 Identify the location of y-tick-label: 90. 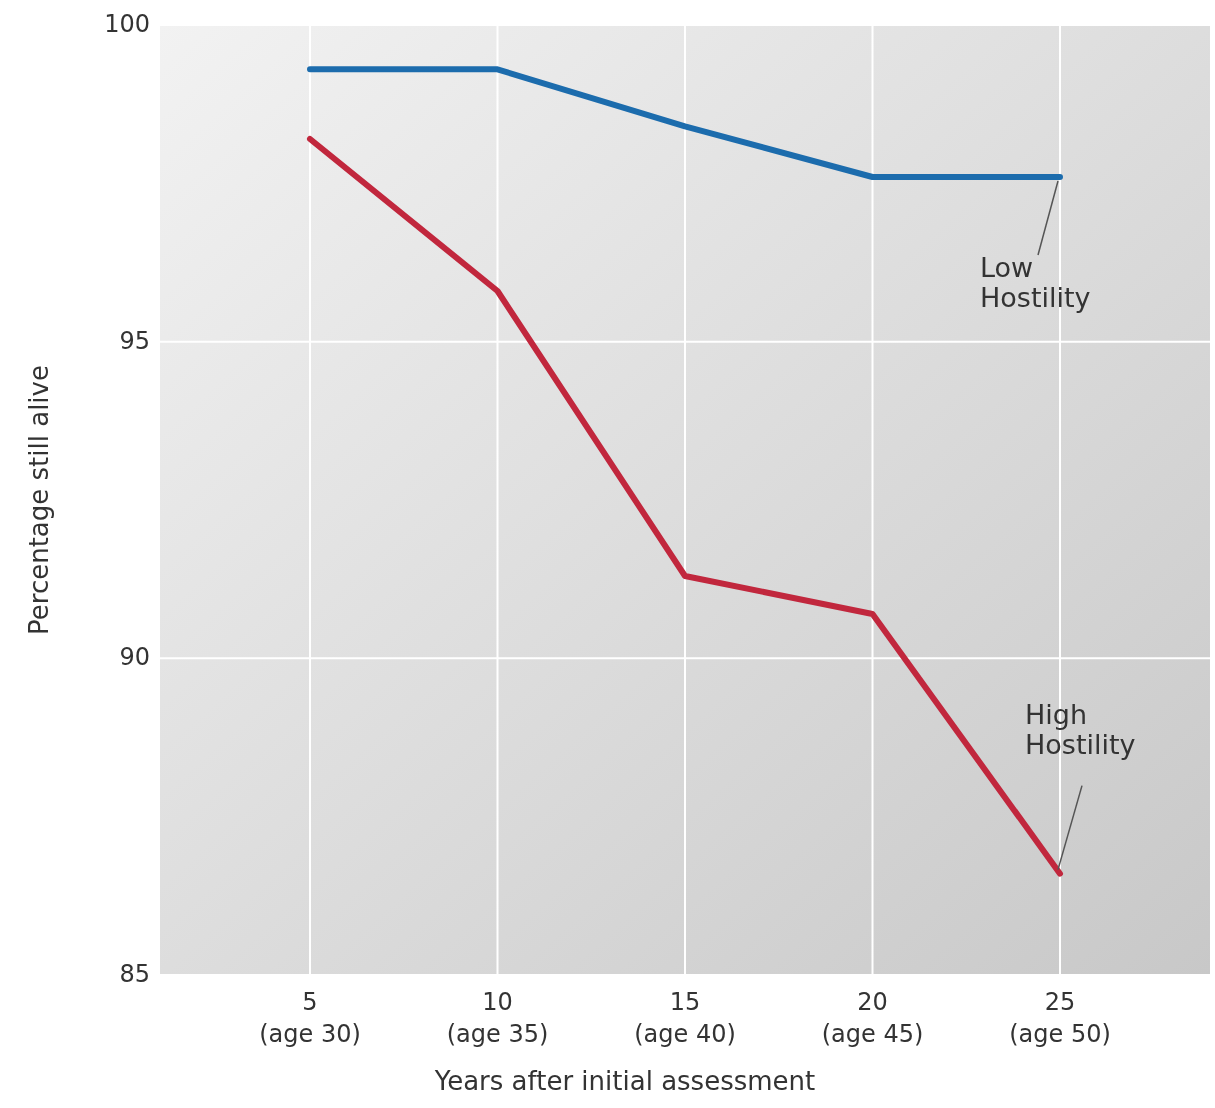
(134, 657).